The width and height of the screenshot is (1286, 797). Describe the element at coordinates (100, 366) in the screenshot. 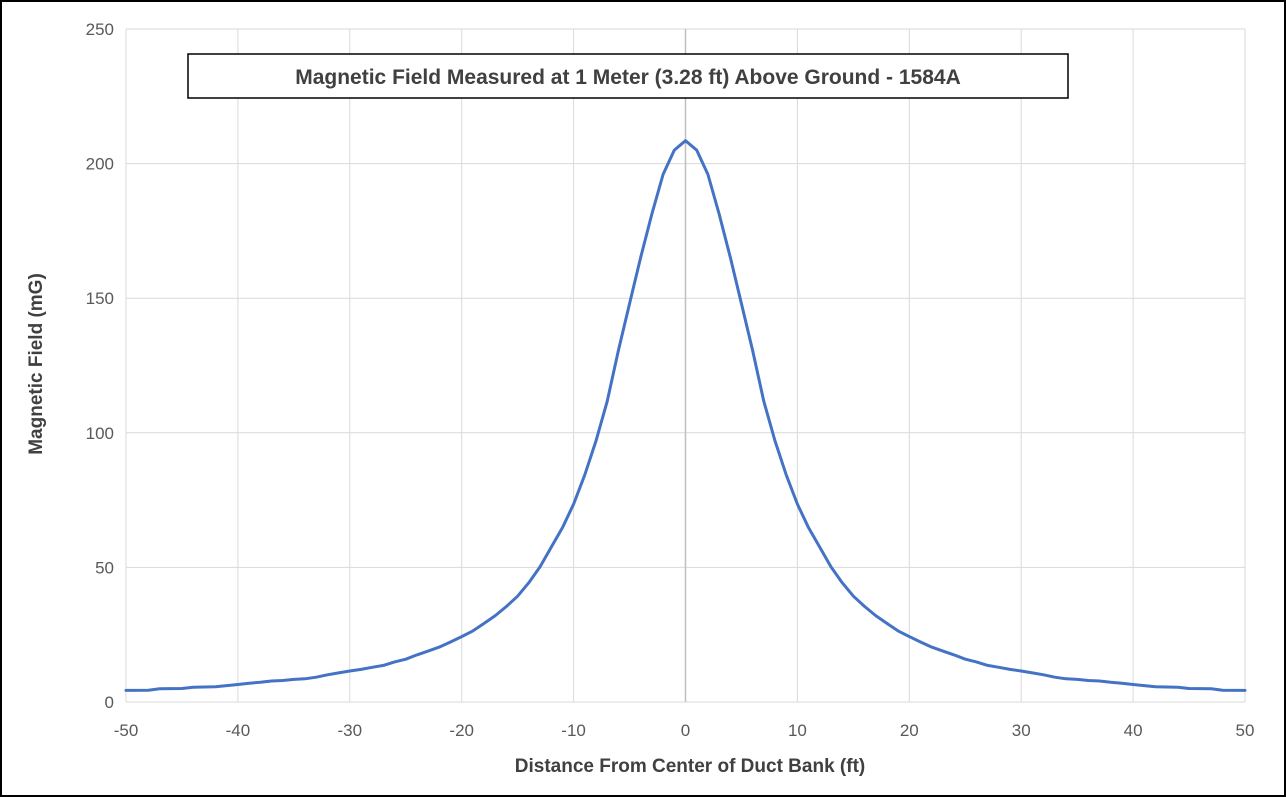

I see `y-tick-labels: 0 50 100 150 200 250` at that location.